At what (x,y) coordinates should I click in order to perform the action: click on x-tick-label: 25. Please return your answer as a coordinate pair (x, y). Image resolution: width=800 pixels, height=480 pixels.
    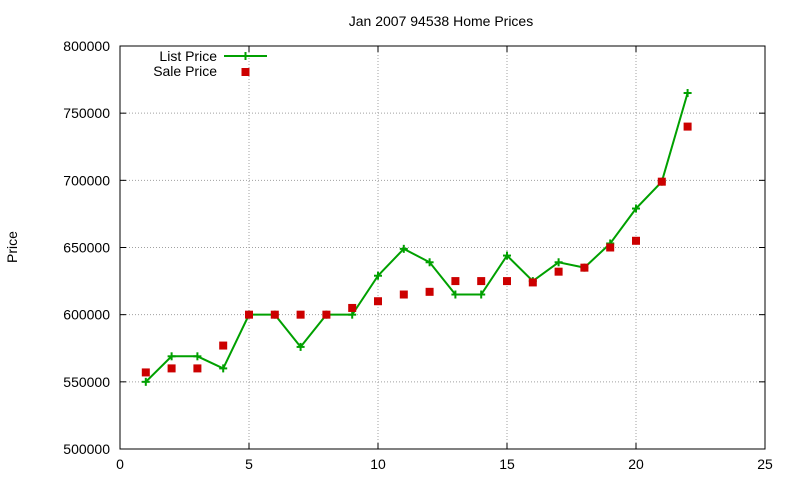
    Looking at the image, I should click on (765, 464).